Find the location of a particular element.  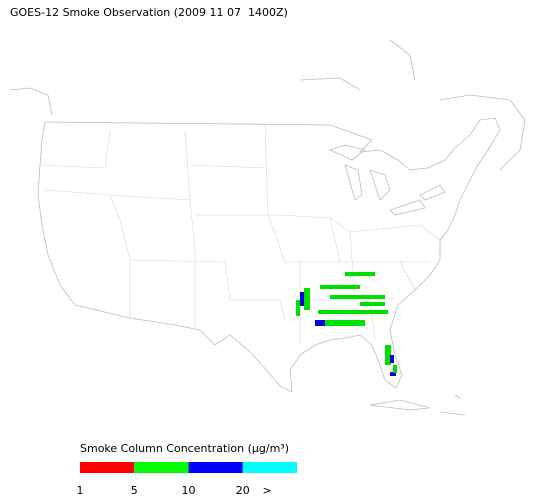

smoke-pixels is located at coordinates (346, 324).